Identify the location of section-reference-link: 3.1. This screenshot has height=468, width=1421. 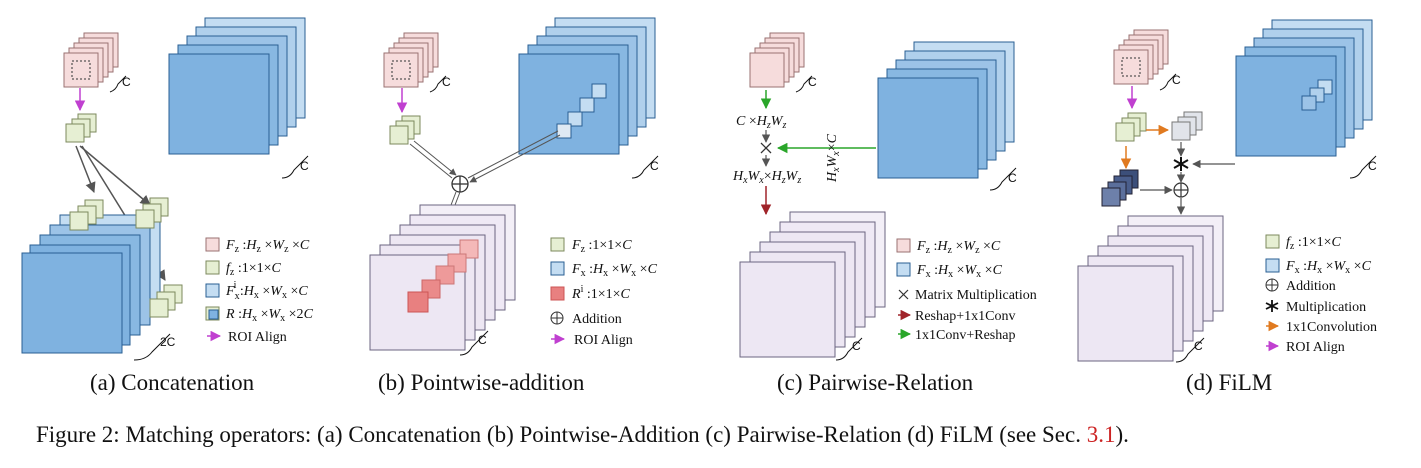
(1101, 434).